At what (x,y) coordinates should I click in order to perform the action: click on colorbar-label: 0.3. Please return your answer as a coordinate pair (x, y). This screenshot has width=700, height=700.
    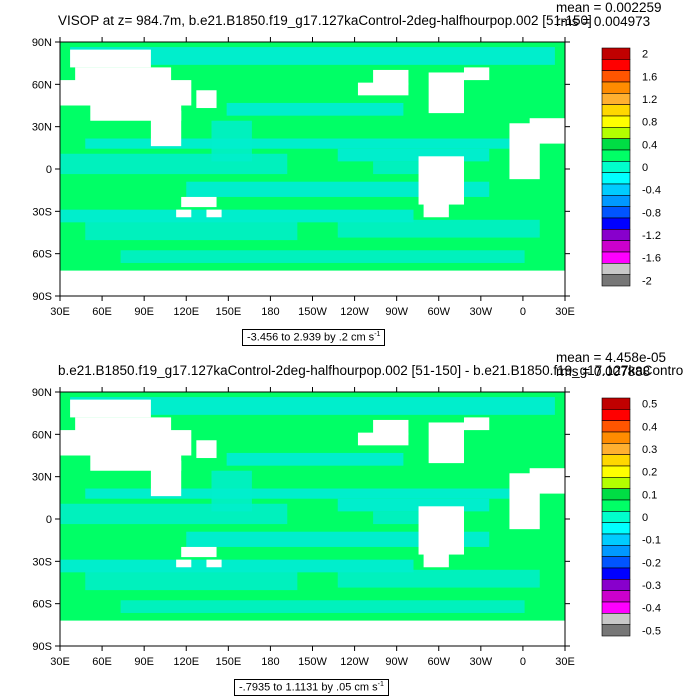
    Looking at the image, I should click on (649, 450).